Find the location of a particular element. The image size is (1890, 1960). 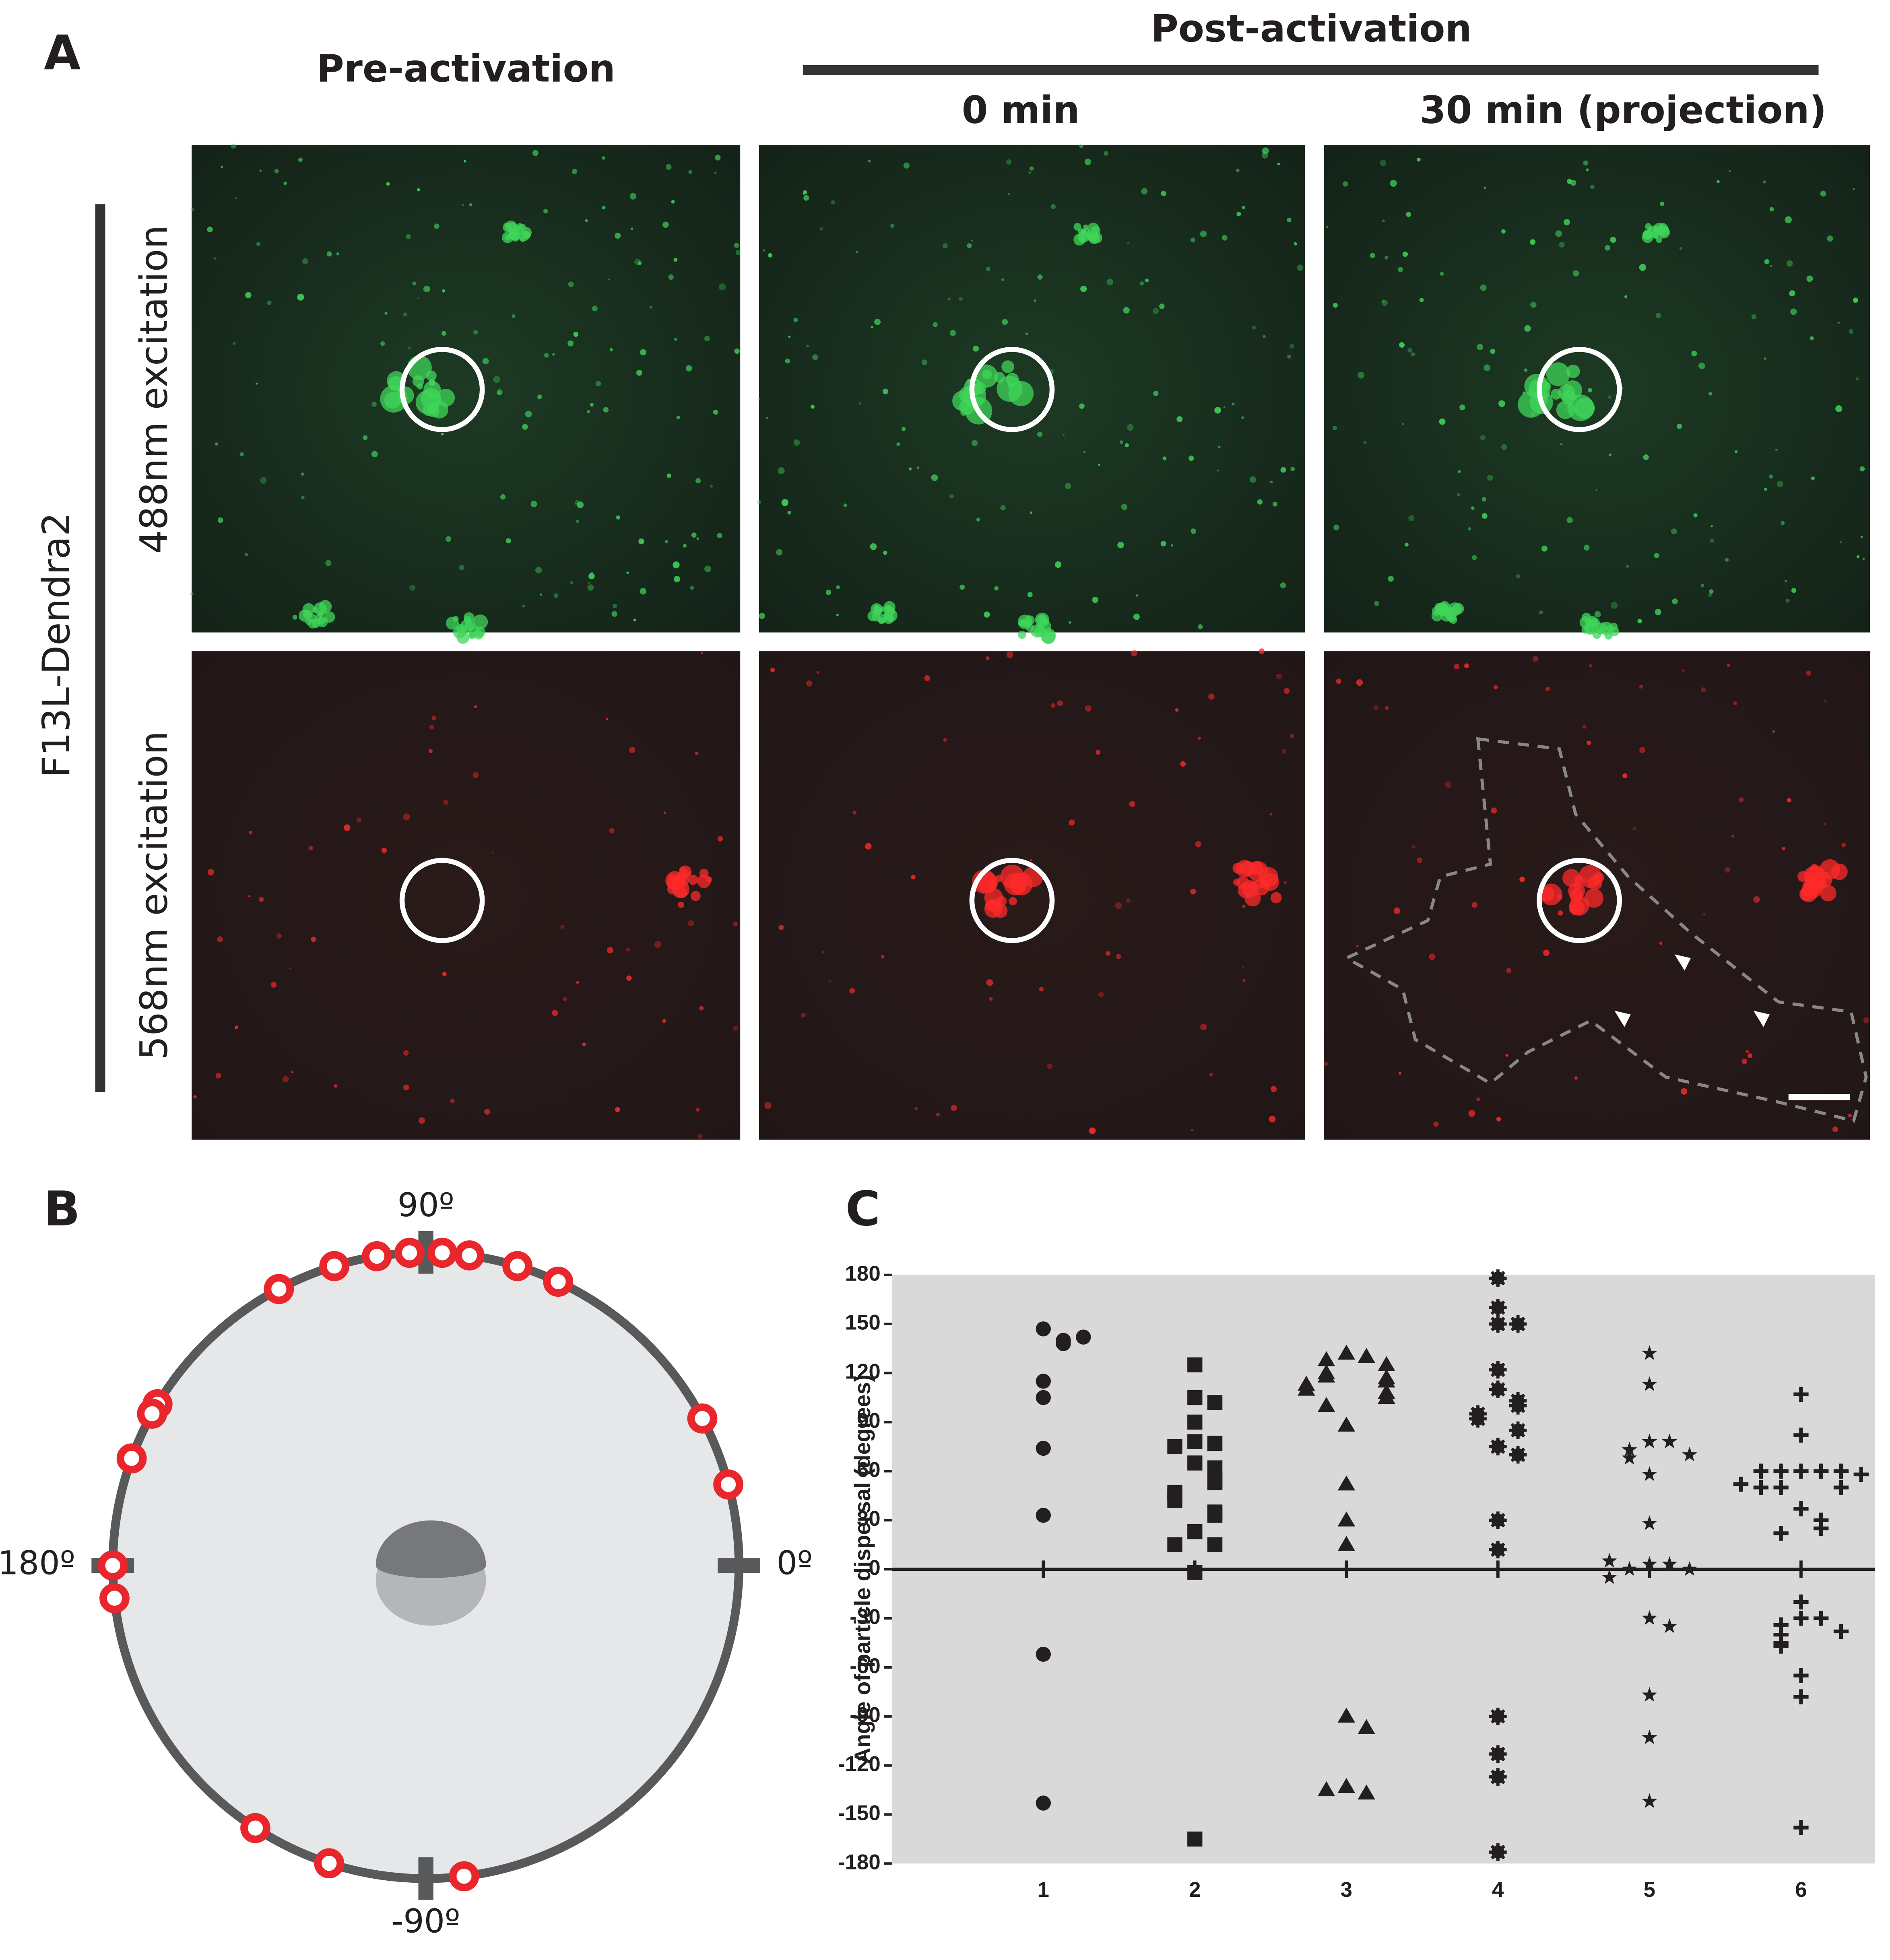

y-tick-label: -60 is located at coordinates (865, 1666).